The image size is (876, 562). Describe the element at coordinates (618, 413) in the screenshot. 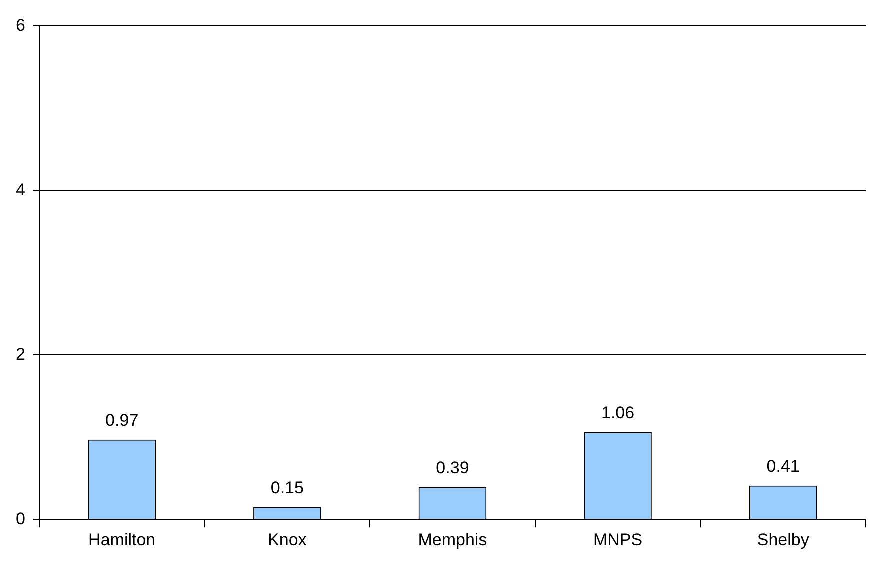

I see `data-label: 1.06` at that location.